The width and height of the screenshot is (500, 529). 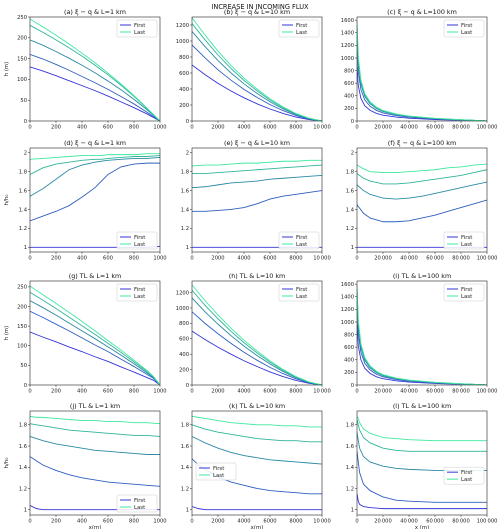 What do you see at coordinates (347, 285) in the screenshot?
I see `y-tick-label: 1600` at bounding box center [347, 285].